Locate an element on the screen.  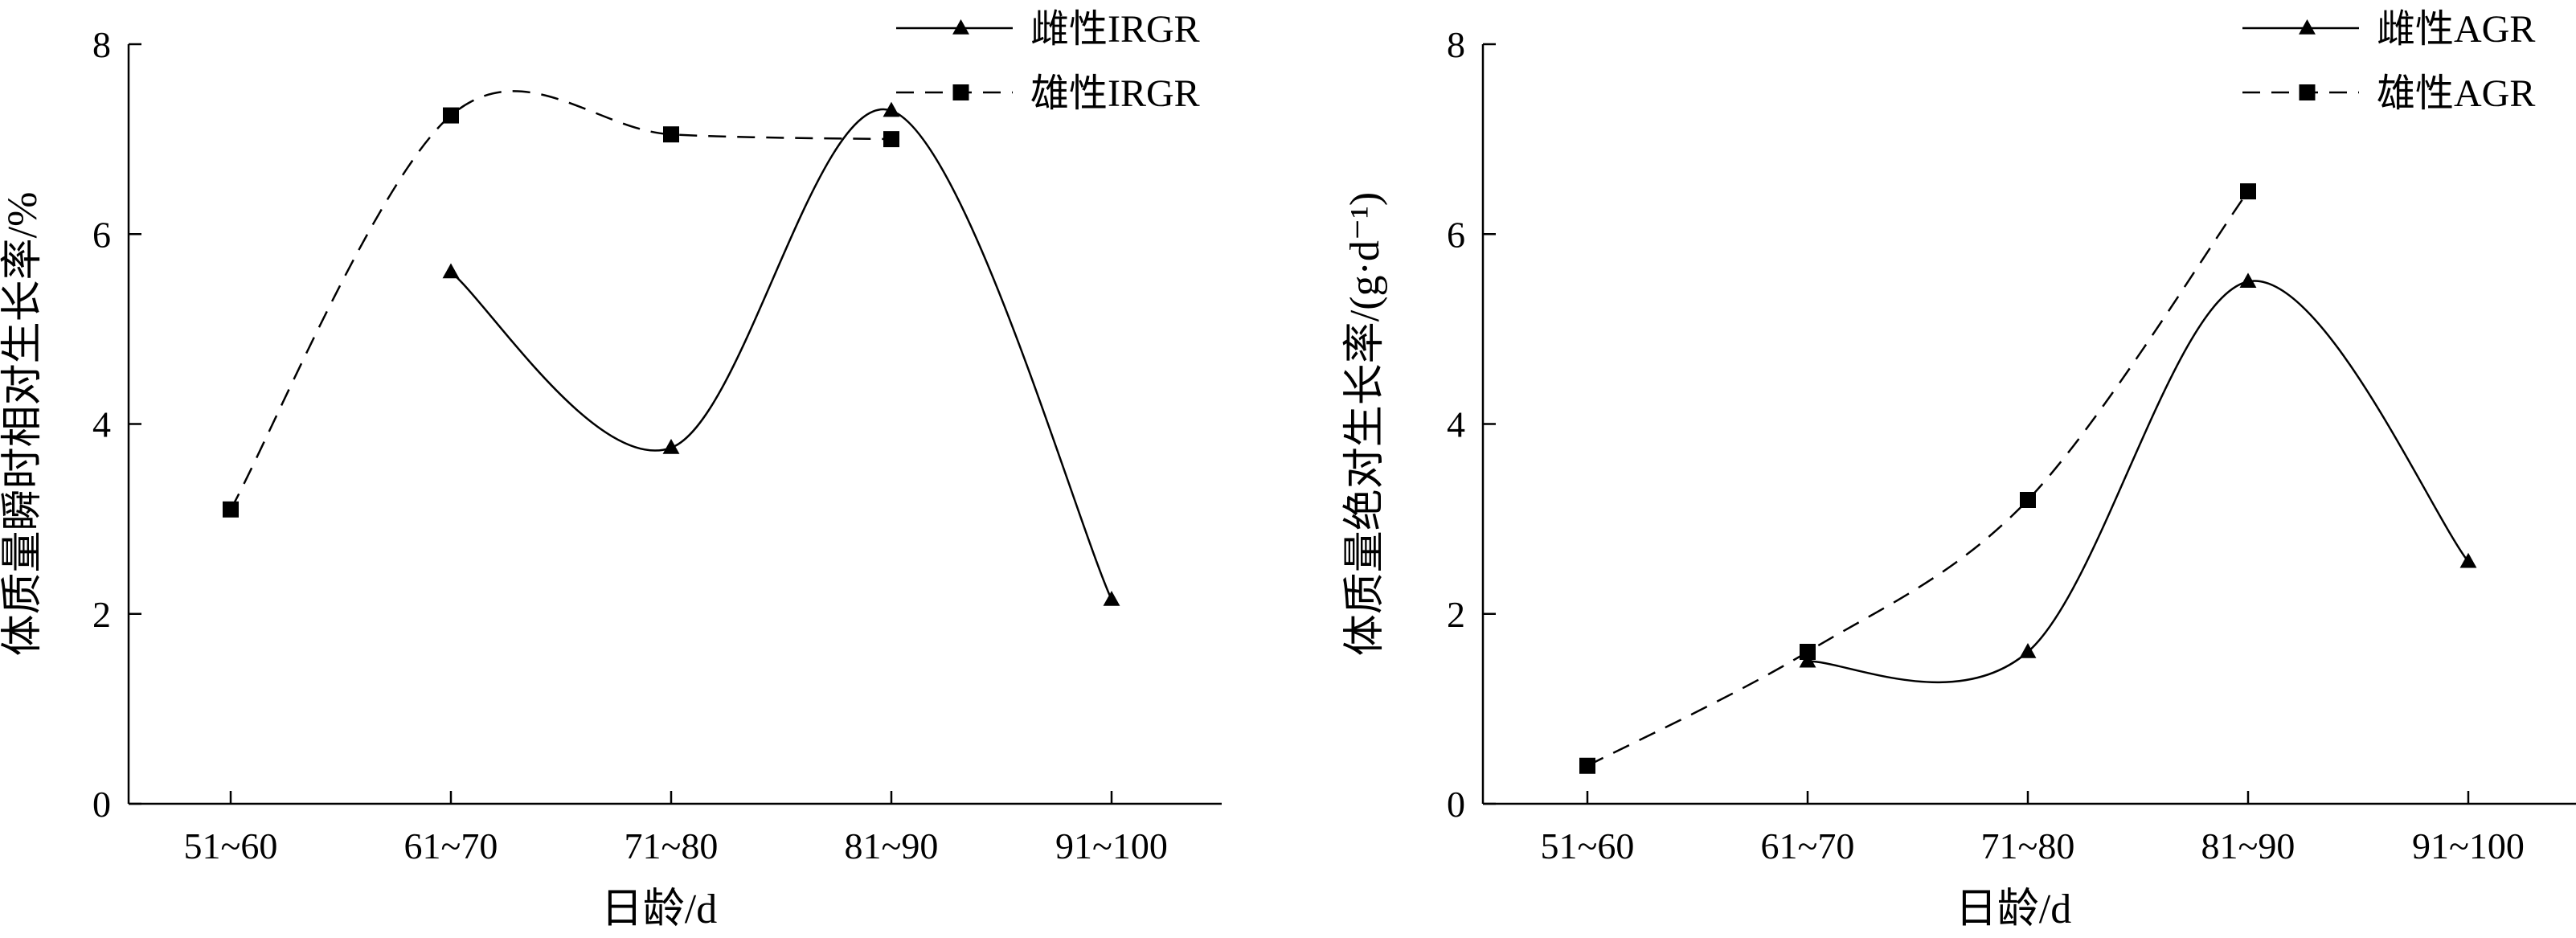
y-axis-label: 体质量瞬时相对生长率/% is located at coordinates (23, 425).